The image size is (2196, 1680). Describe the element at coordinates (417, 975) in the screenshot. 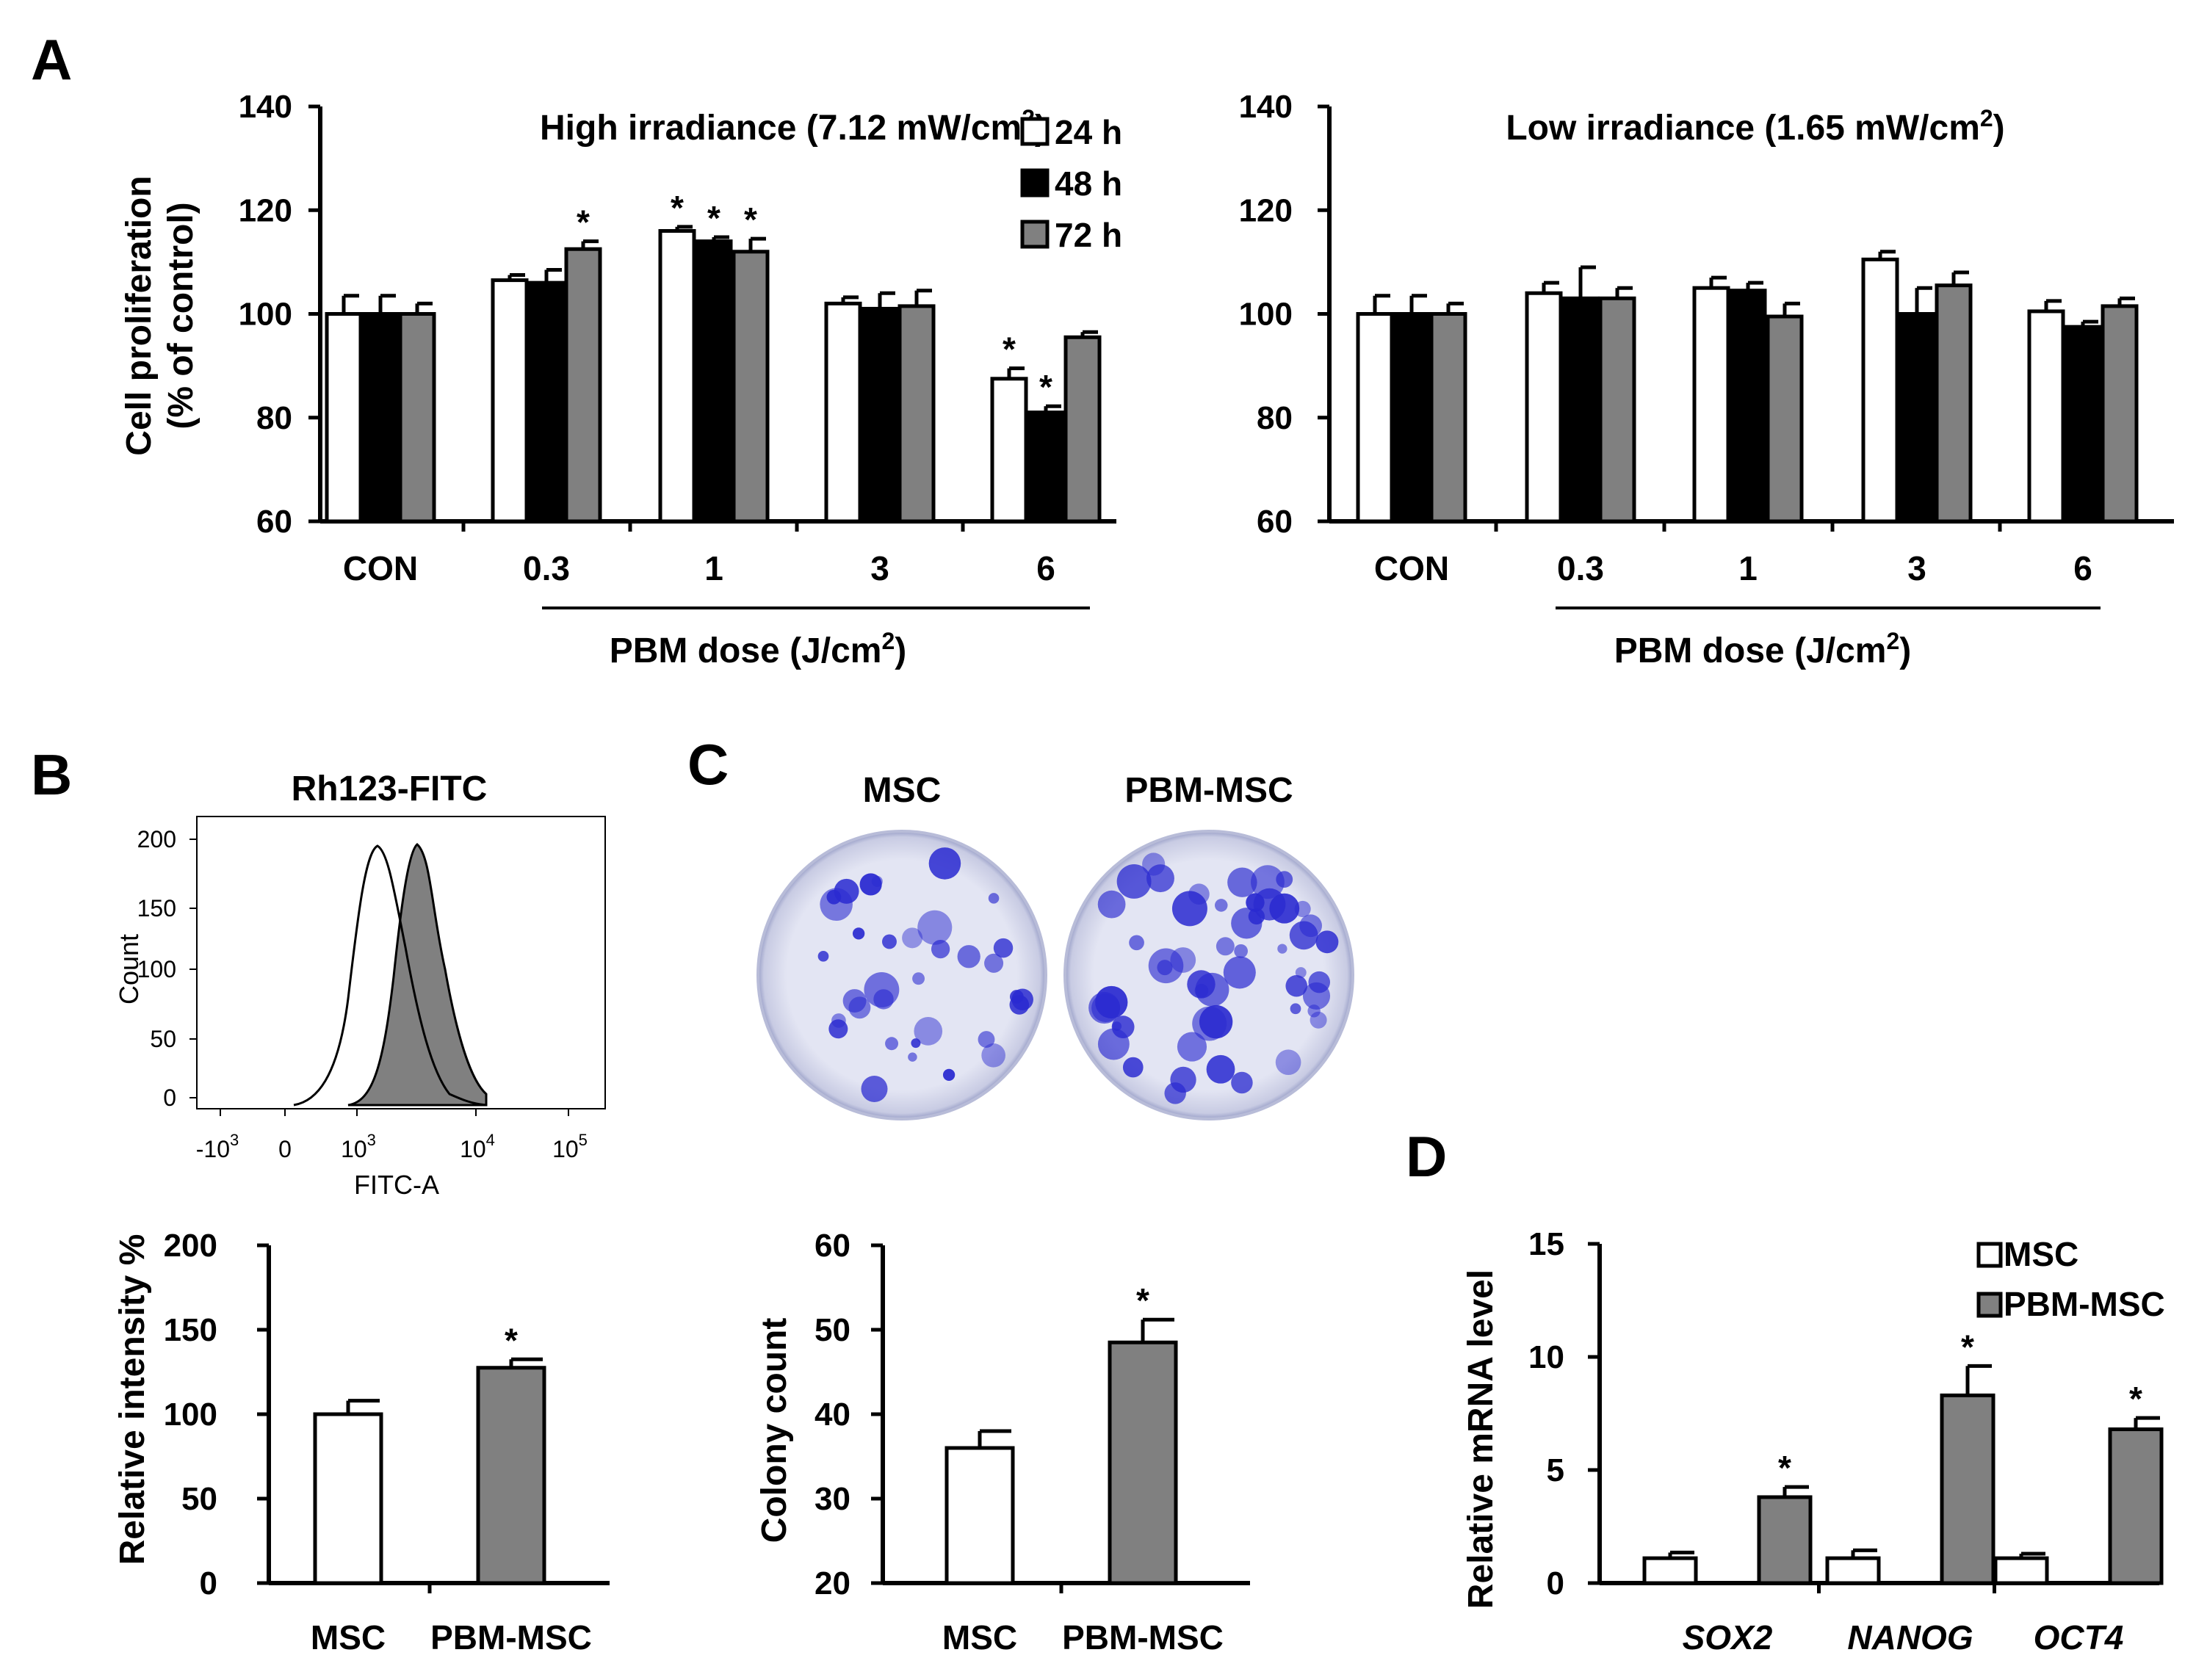

I see `flow-pbm-histogram` at that location.